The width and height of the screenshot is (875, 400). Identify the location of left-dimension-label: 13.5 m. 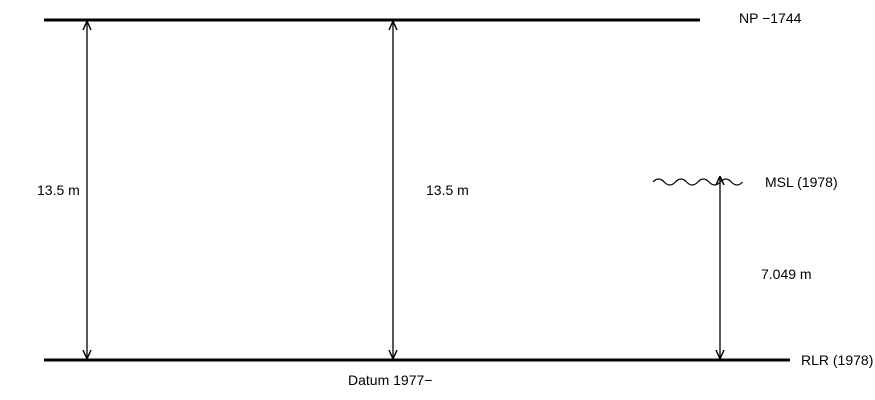
(58, 190).